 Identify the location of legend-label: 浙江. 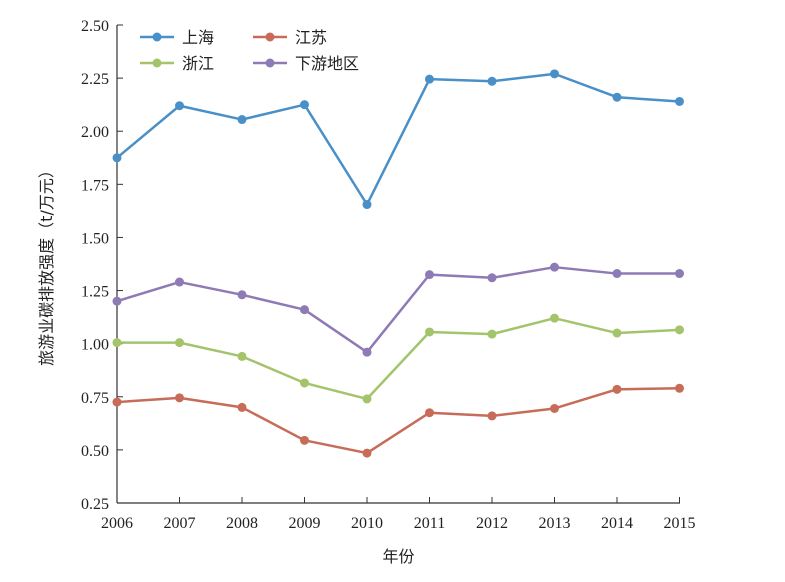
(198, 63).